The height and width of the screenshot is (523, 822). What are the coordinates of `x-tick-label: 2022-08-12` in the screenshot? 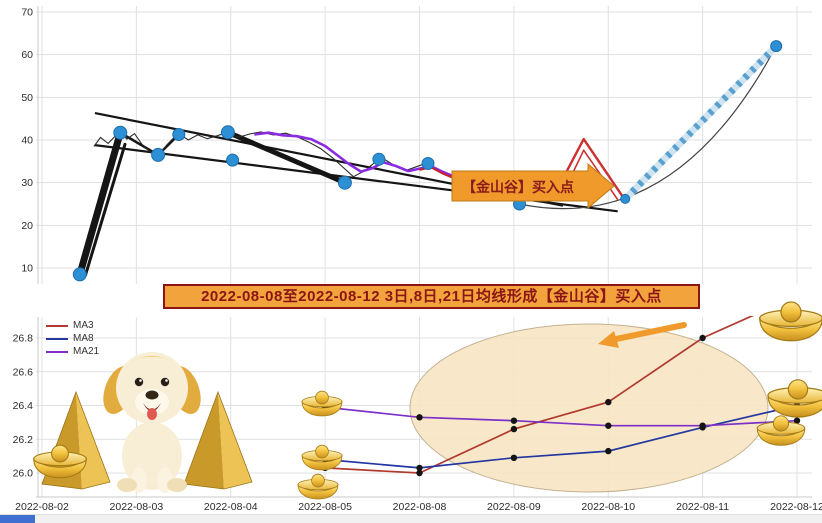 It's located at (796, 507).